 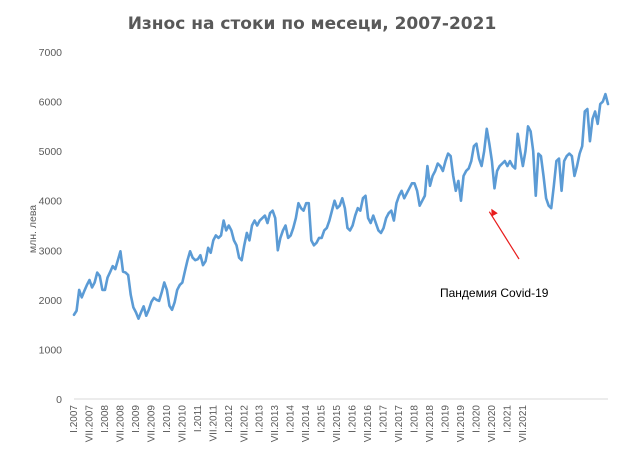 I want to click on y-axis-label: млн. лева, so click(x=33, y=229).